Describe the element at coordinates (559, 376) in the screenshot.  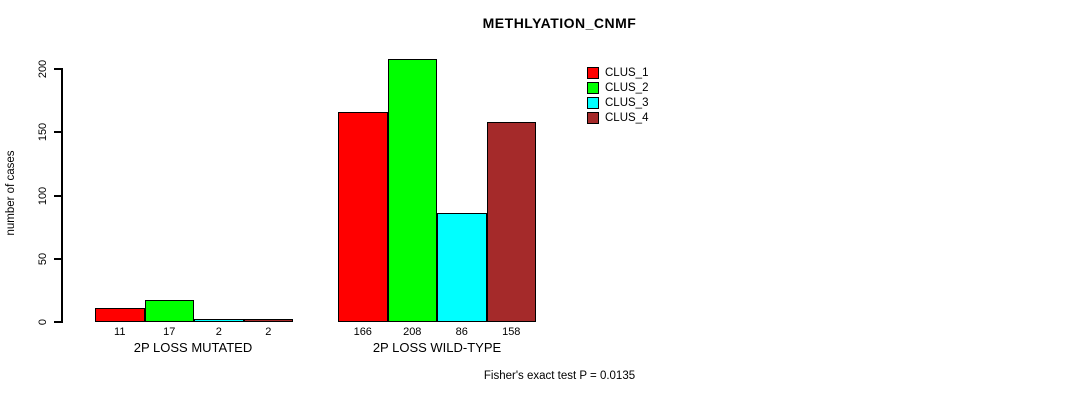
I see `fisher-test-annotation: Fisher's exact test P = 0.0135` at that location.